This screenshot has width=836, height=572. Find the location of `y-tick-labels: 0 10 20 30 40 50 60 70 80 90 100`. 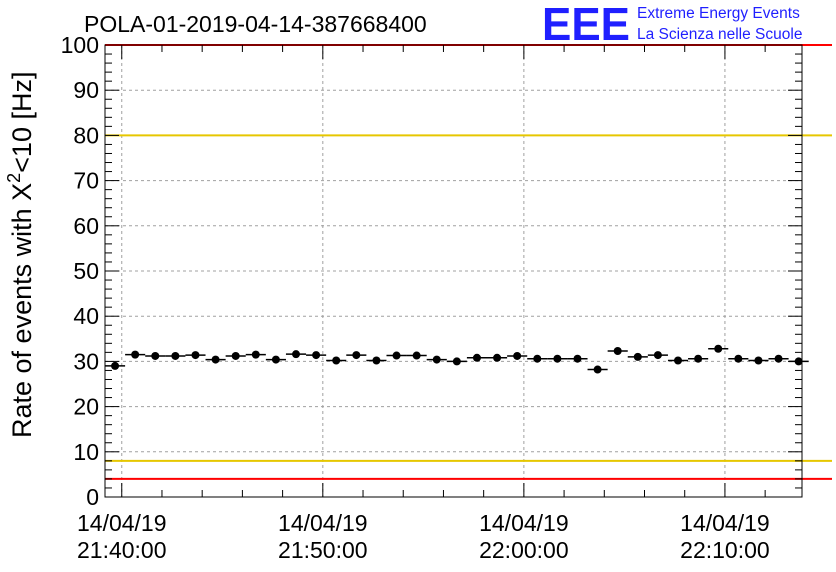

y-tick-labels: 0 10 20 30 40 50 60 70 80 90 100 is located at coordinates (80, 271).